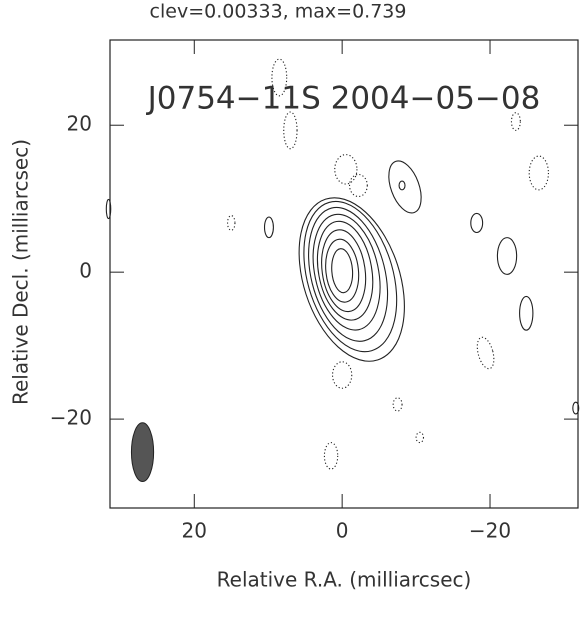 This screenshot has height=631, width=587. Describe the element at coordinates (343, 99) in the screenshot. I see `annotation: J0754−11S 2004−05−08` at that location.